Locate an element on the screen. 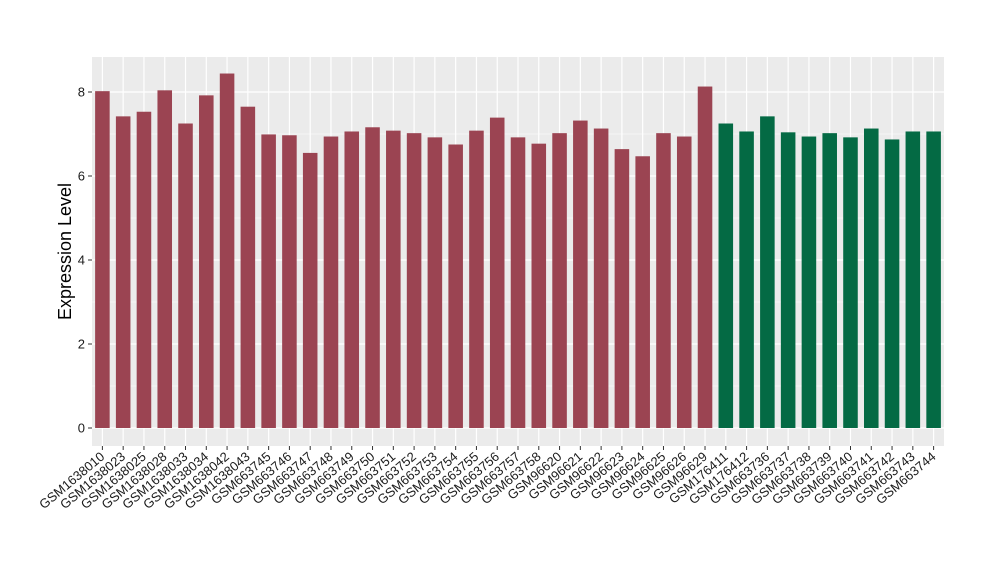  bar-GSM96622 is located at coordinates (601, 278).